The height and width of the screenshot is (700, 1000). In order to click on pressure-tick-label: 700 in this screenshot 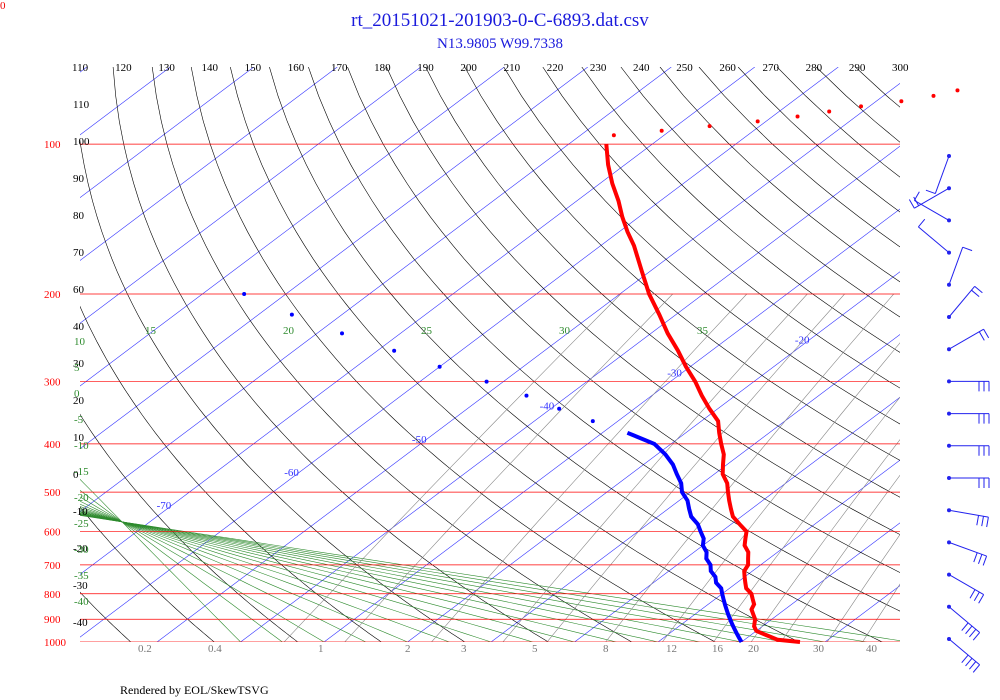, I will do `click(52, 566)`.